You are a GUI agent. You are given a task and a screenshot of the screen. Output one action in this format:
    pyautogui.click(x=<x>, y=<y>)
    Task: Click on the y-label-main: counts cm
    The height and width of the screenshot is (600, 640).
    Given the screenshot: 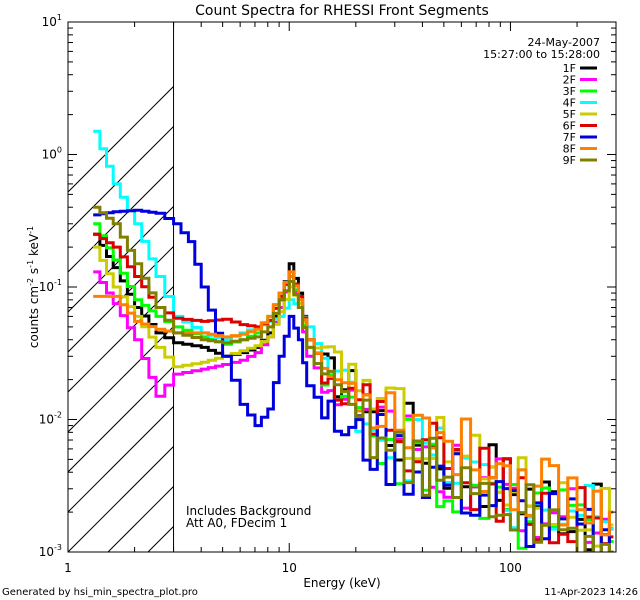 What is the action you would take?
    pyautogui.click(x=34, y=317)
    